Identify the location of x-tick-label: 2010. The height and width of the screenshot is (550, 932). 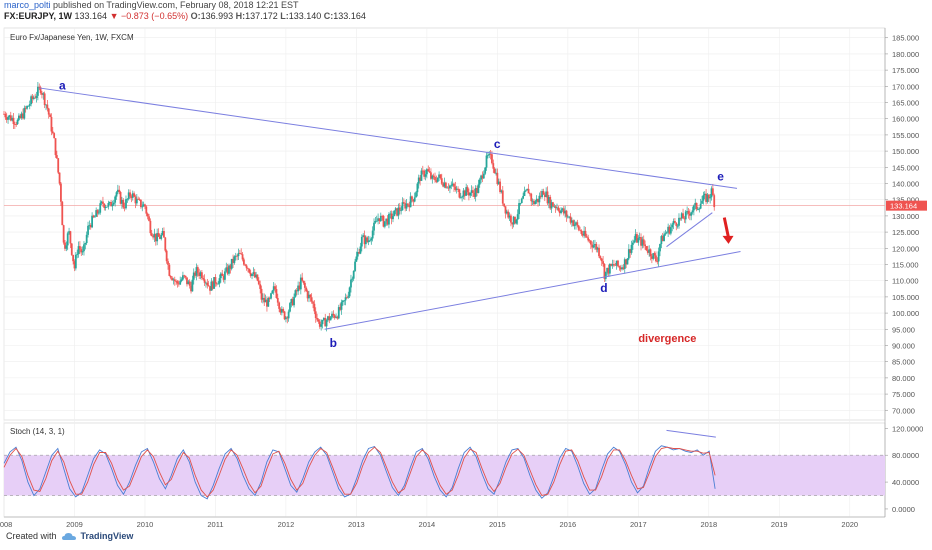
(145, 524).